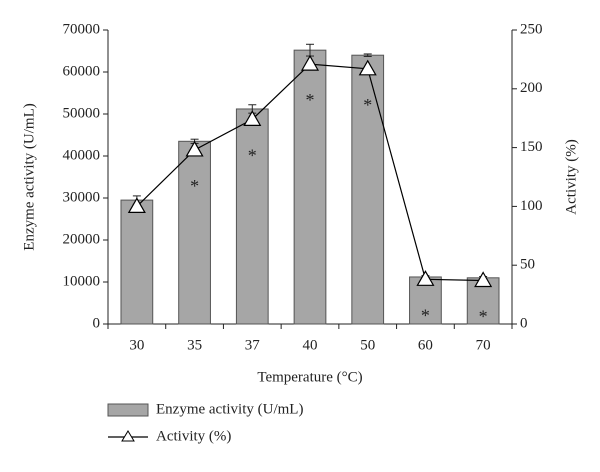 This screenshot has width=600, height=472. I want to click on y-tick-label: 10000, so click(82, 281).